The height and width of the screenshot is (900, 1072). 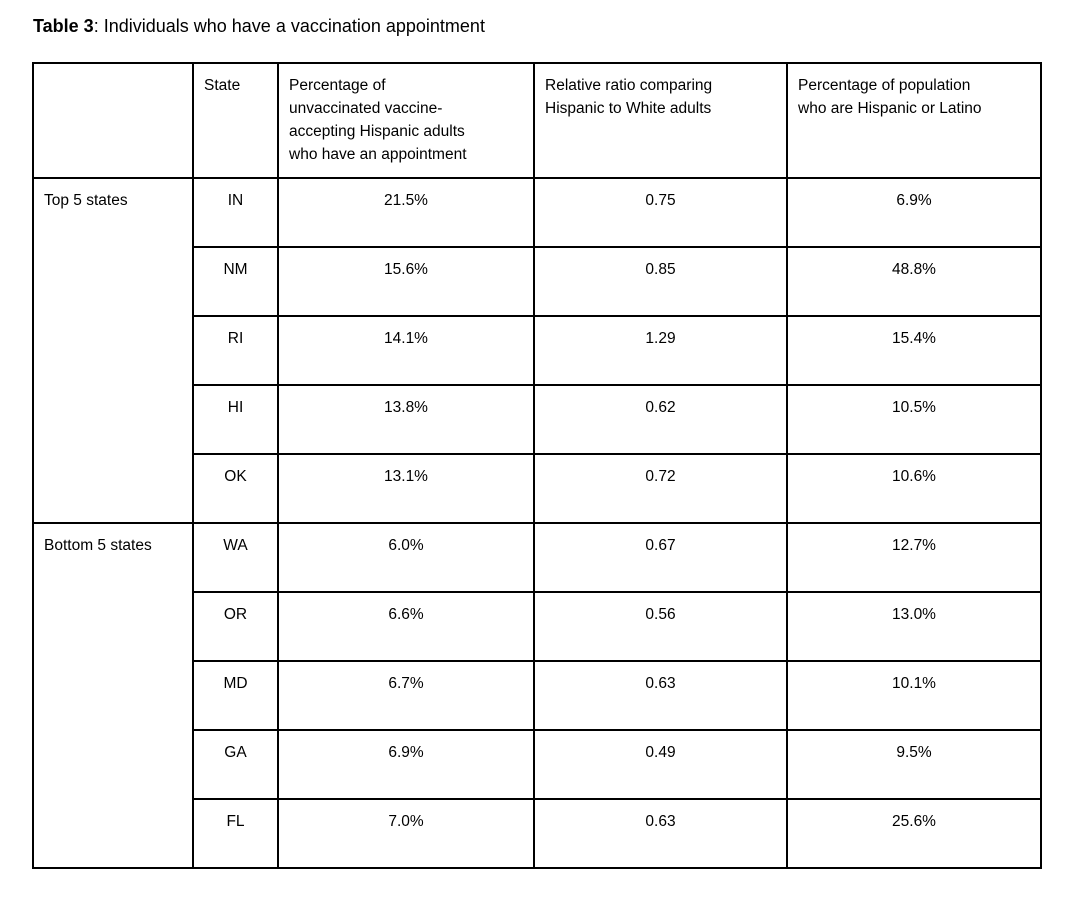 What do you see at coordinates (406, 350) in the screenshot?
I see `pct-appointment-cell: 14.1%` at bounding box center [406, 350].